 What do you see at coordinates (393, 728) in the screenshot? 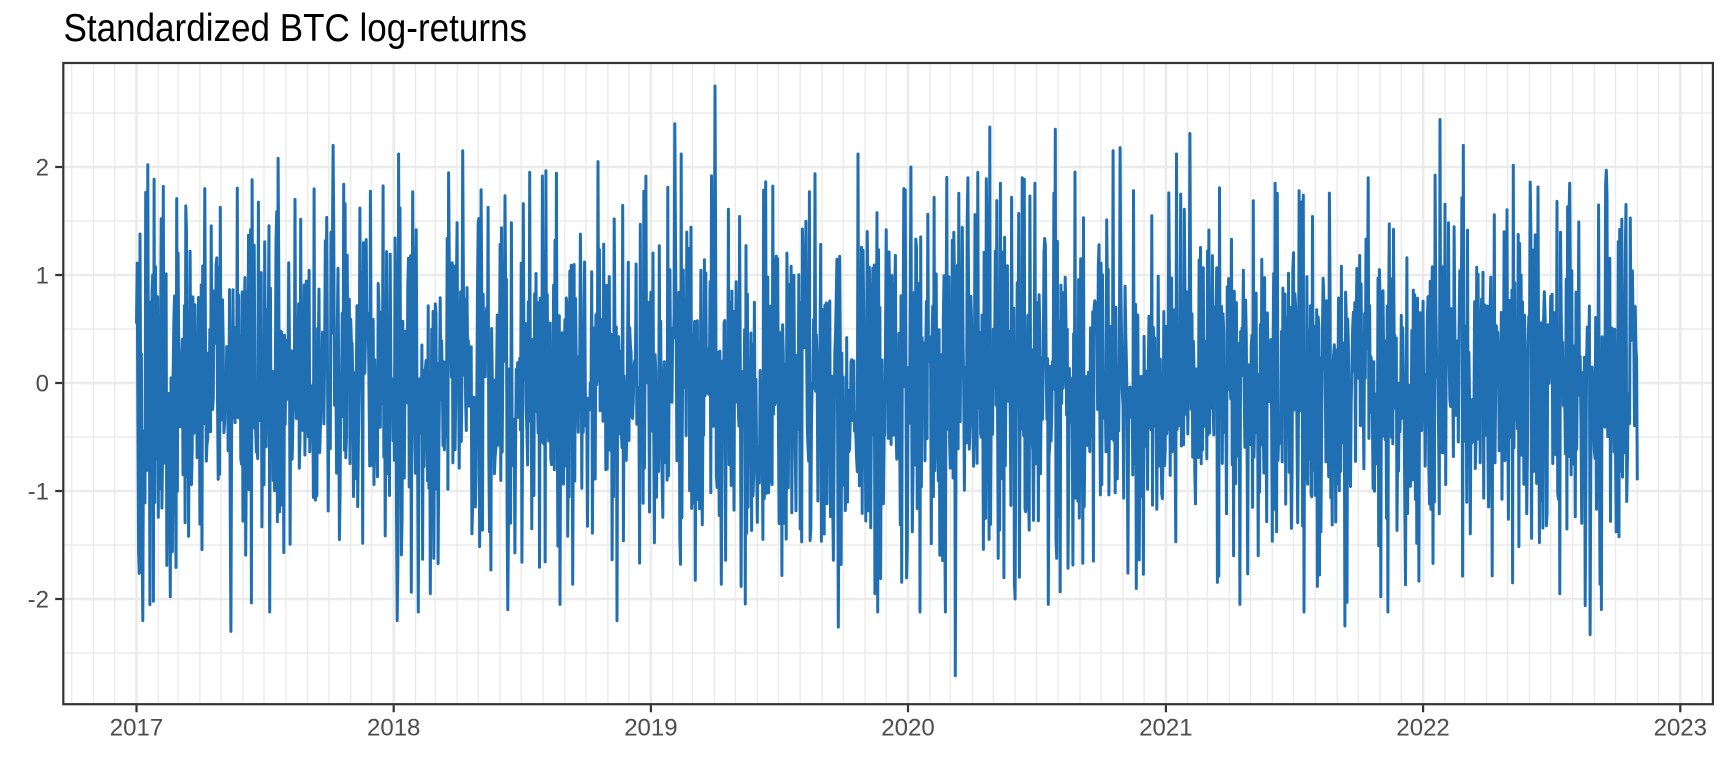
I see `svg-text: 2018` at bounding box center [393, 728].